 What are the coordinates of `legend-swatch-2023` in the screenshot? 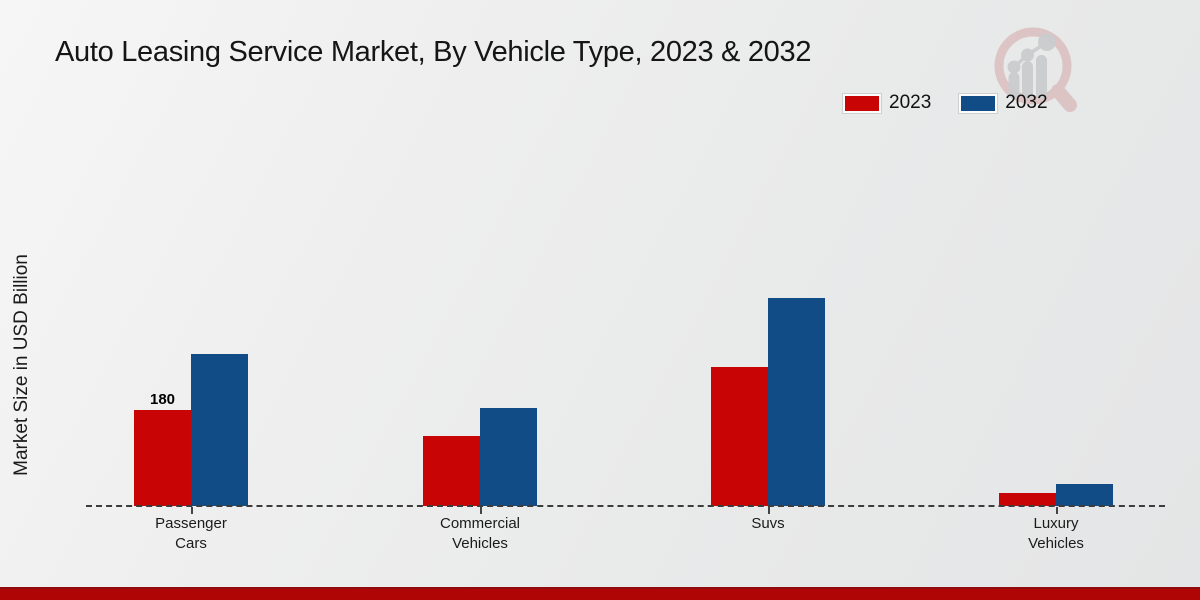 It's located at (862, 103).